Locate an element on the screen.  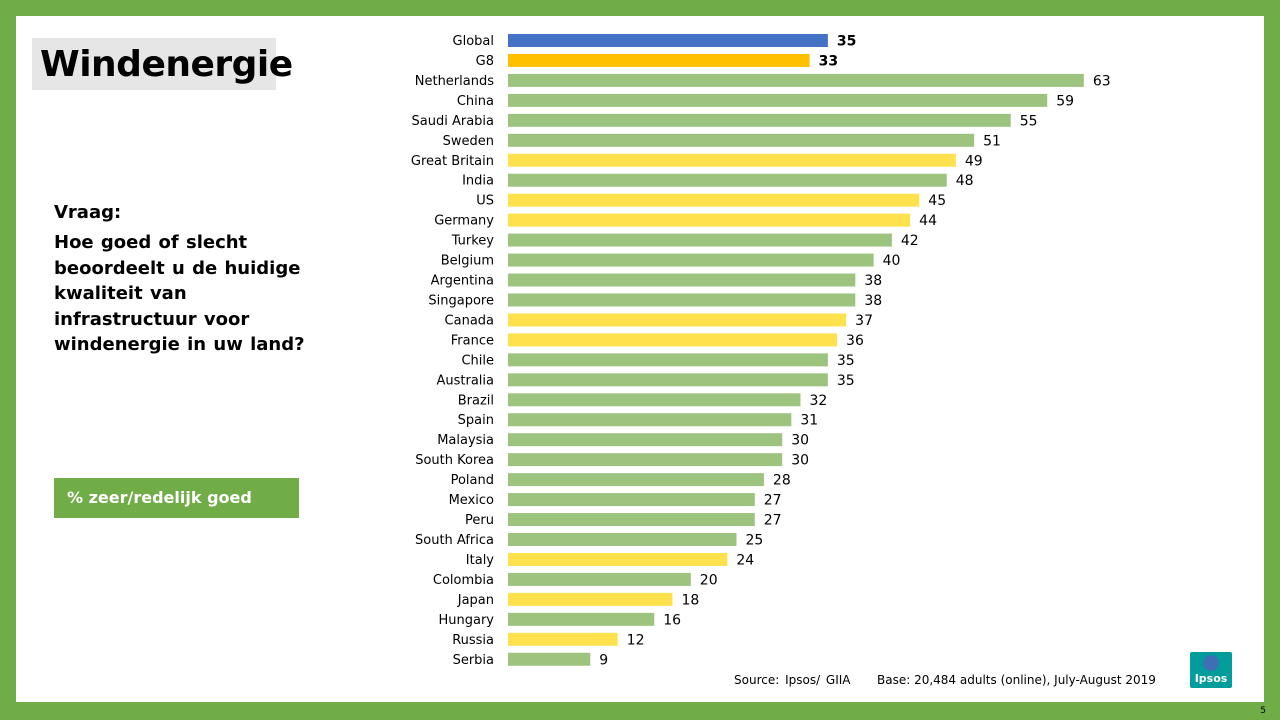
category-label-global: Global is located at coordinates (473, 41).